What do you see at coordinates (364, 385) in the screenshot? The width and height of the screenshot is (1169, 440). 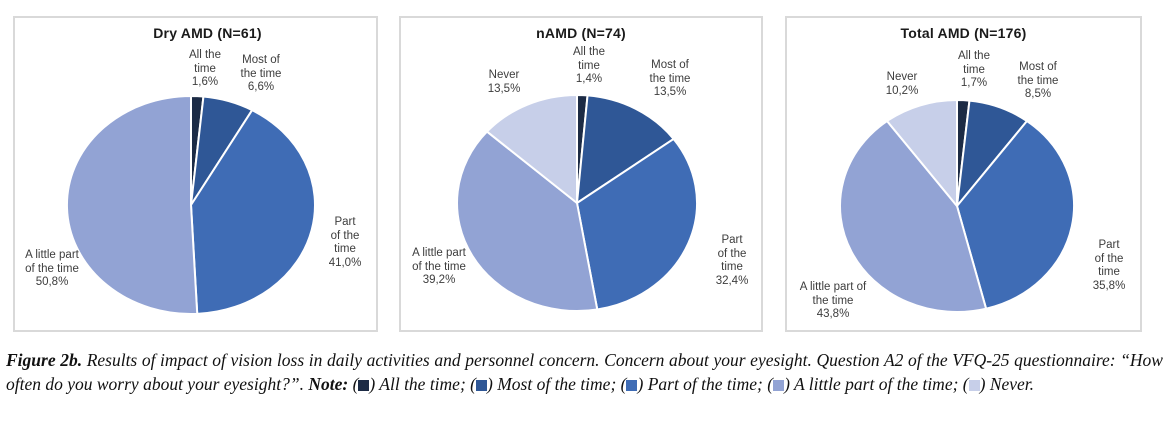 I see `legend-swatch-all-the-time` at bounding box center [364, 385].